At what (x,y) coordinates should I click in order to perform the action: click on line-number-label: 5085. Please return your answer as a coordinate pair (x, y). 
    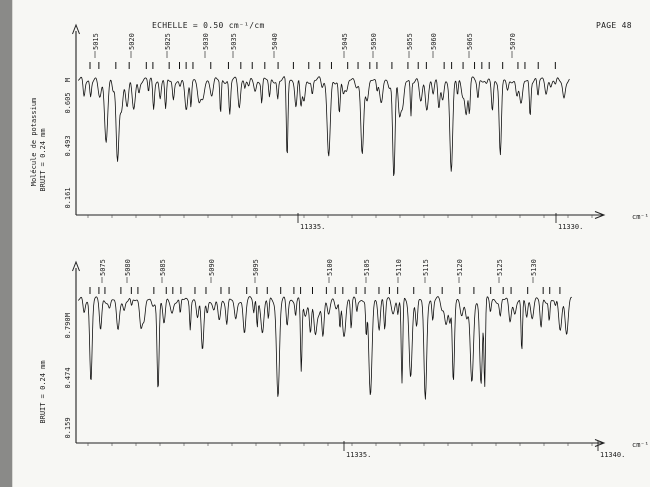
    Looking at the image, I should click on (163, 267).